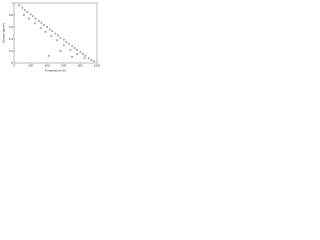 The image size is (320, 240). I want to click on x-tick-label: 800, so click(80, 65).